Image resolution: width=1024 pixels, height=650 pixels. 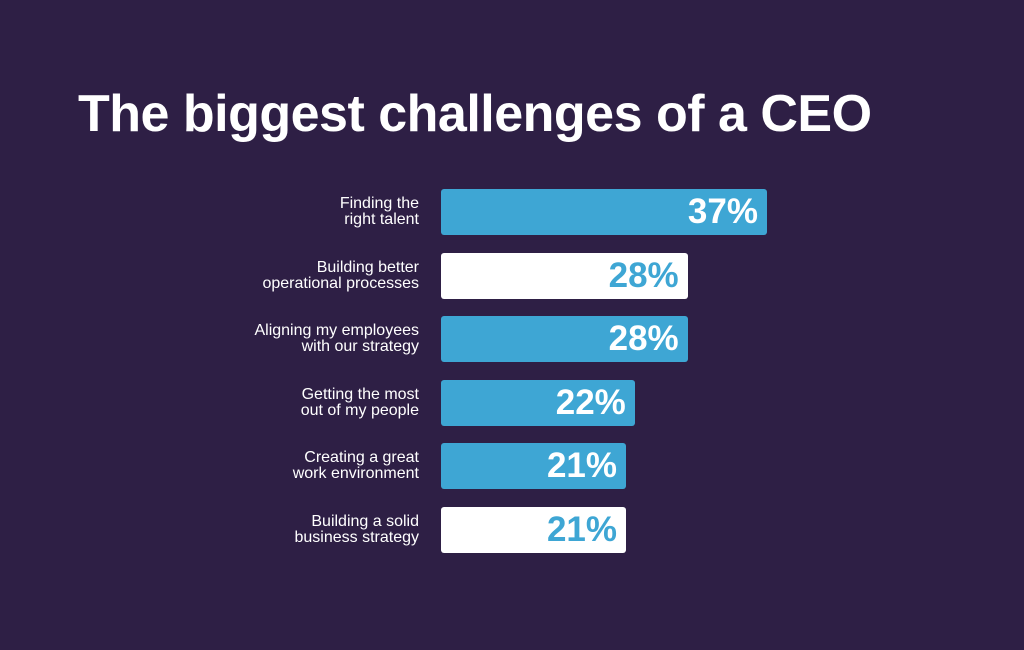 What do you see at coordinates (722, 211) in the screenshot?
I see `value-label: 37%` at bounding box center [722, 211].